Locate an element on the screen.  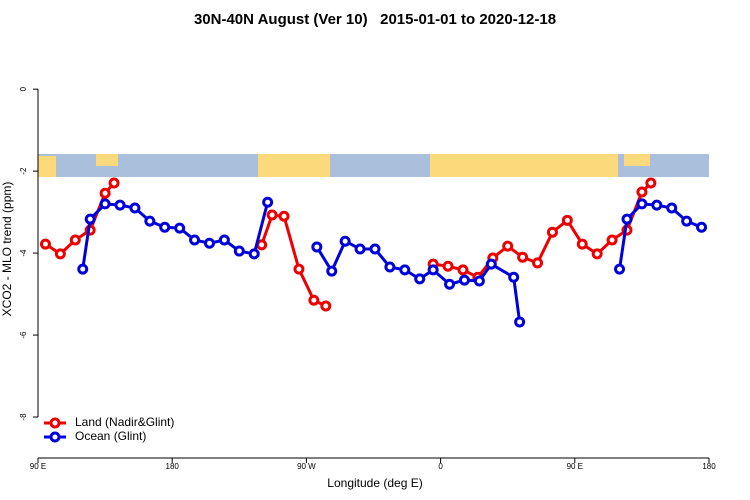
y-tick-label: 0 is located at coordinates (23, 88).